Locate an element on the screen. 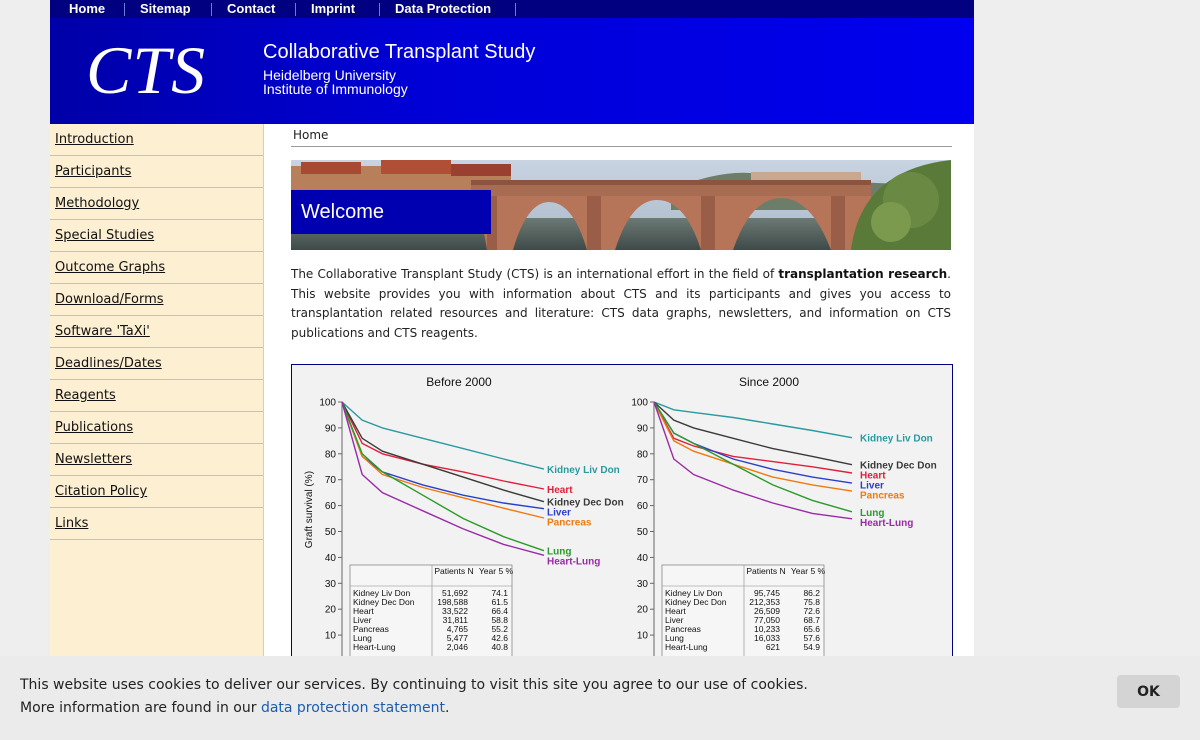 The image size is (1200, 740). sidebar-item-participants: Participants is located at coordinates (156, 172).